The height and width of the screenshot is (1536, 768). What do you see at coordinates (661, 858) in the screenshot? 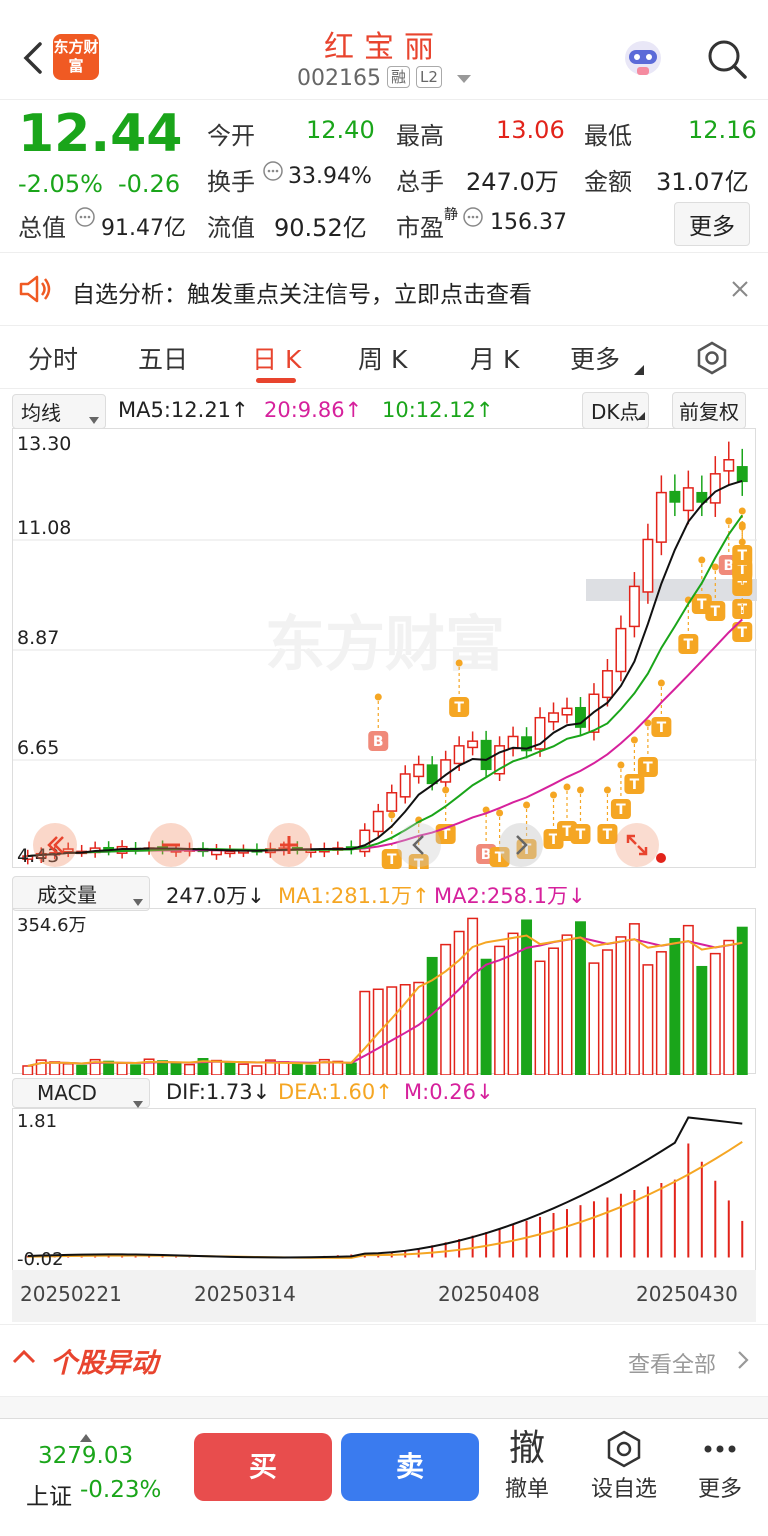
I see `notification-dot` at bounding box center [661, 858].